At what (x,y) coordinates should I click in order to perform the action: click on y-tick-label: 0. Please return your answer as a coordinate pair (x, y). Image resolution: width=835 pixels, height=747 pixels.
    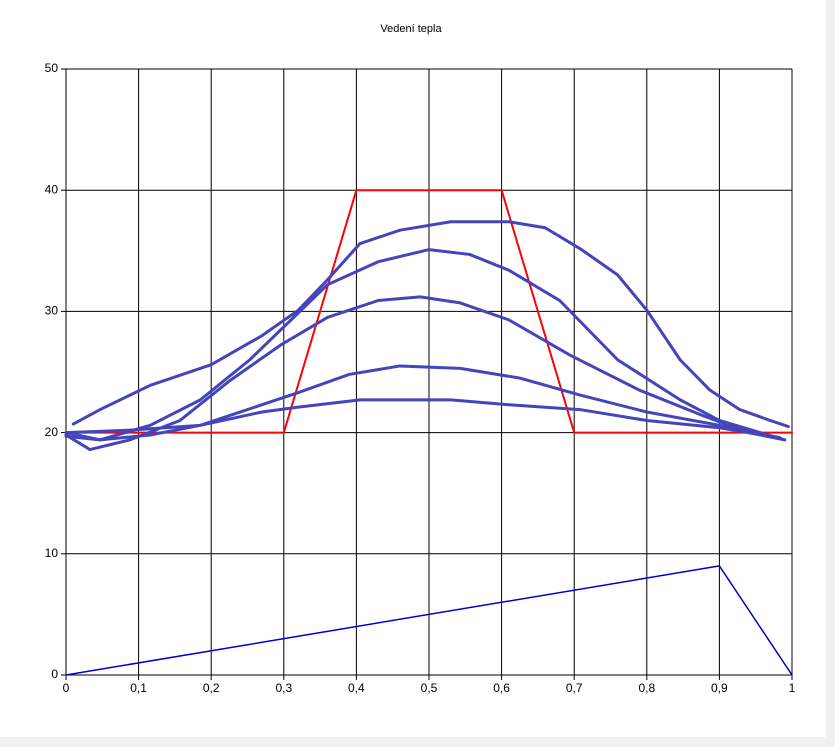
    Looking at the image, I should click on (54, 674).